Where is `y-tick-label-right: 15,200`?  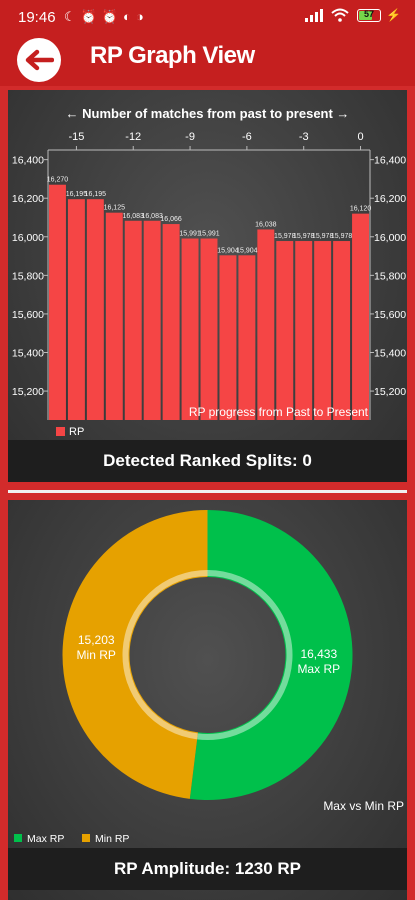 y-tick-label-right: 15,200 is located at coordinates (390, 392).